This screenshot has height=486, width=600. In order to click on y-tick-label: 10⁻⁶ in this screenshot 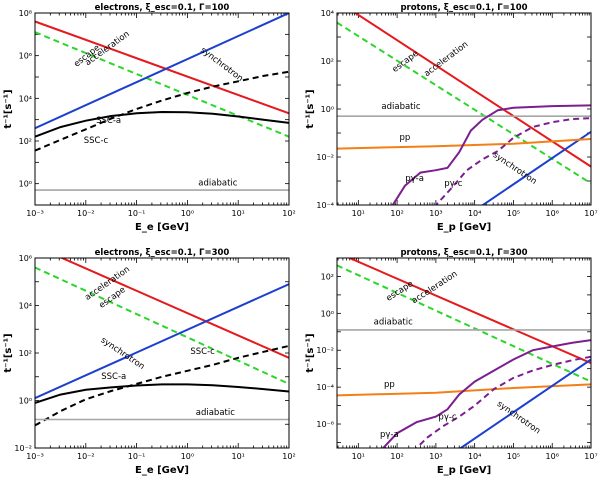, I will do `click(325, 424)`.